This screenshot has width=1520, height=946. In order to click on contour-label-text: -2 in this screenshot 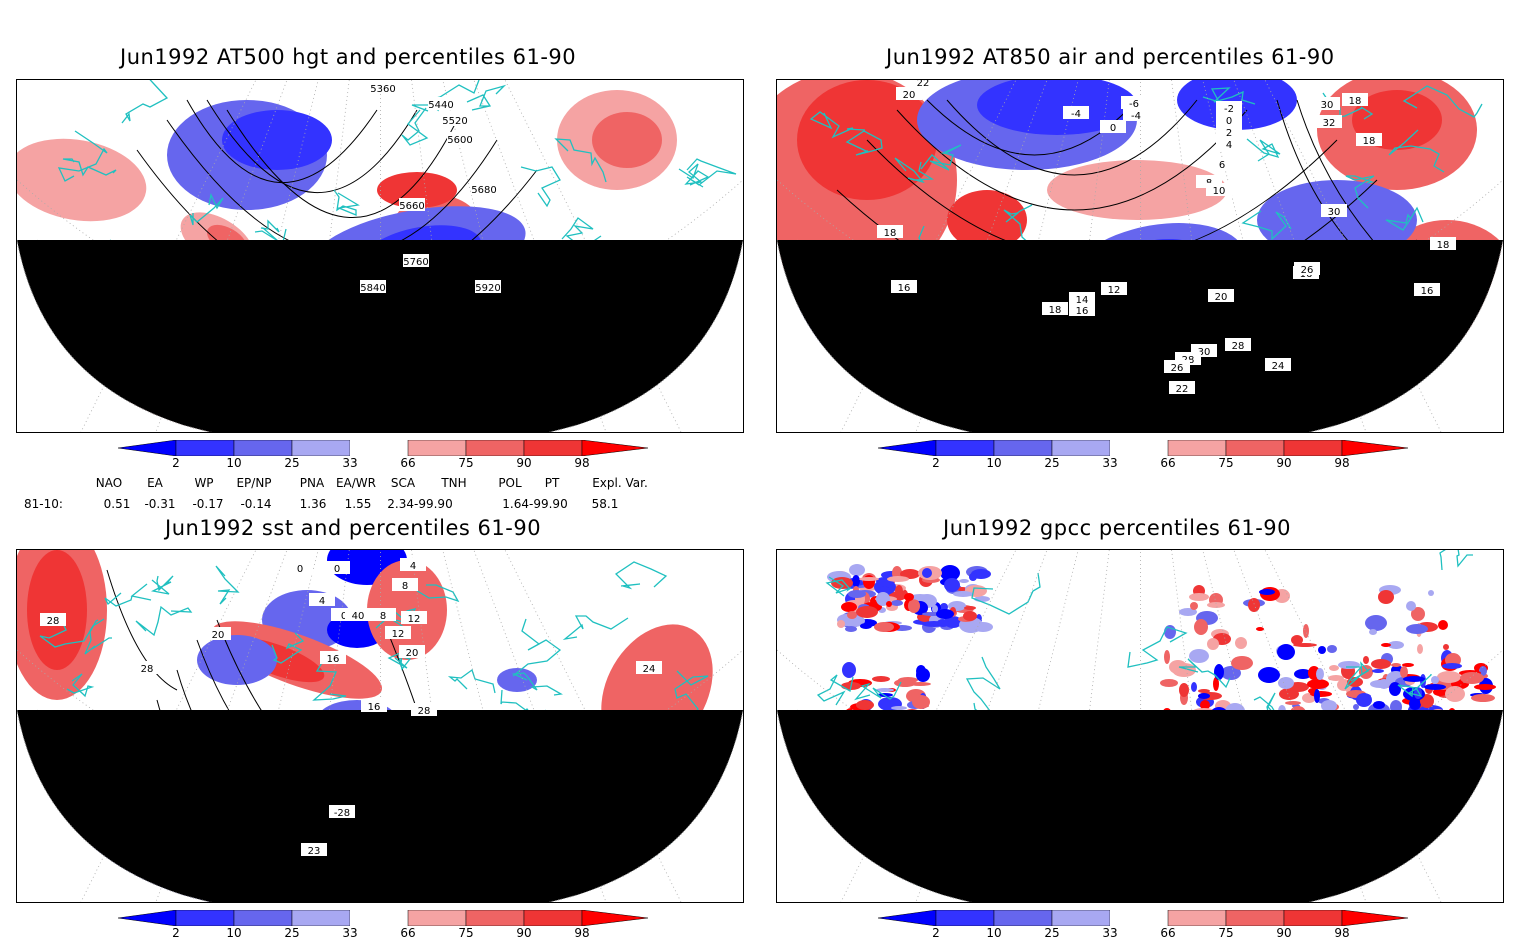, I will do `click(1229, 109)`.